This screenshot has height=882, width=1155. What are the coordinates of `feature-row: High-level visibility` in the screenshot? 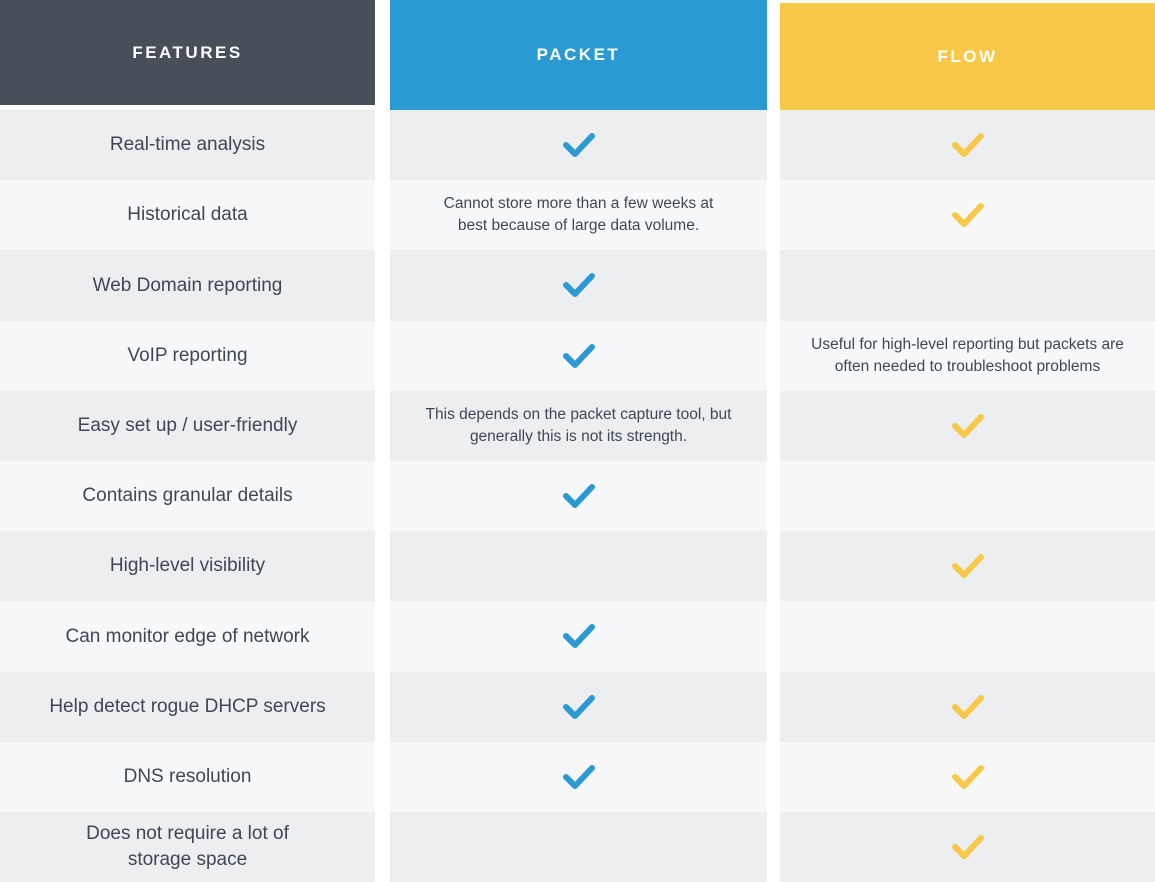 It's located at (187, 566).